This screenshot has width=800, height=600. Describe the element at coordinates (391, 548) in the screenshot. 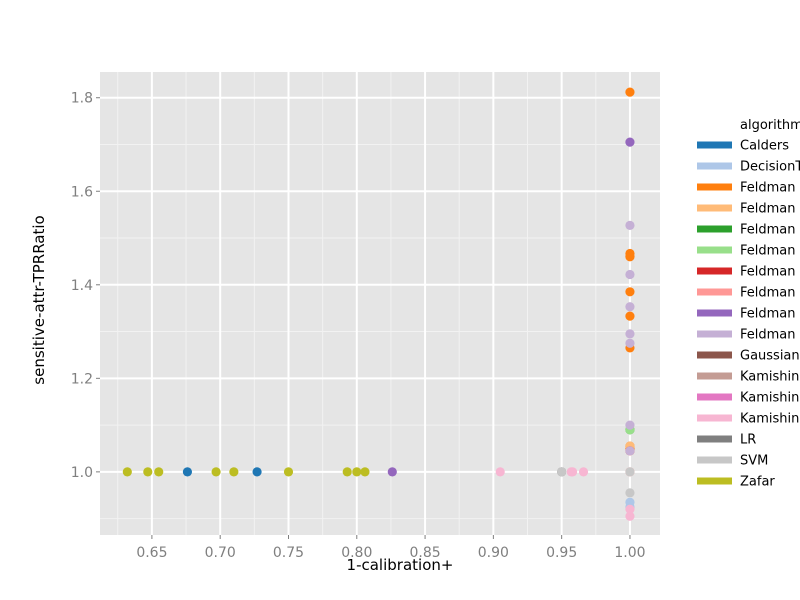

I see `x-axis-ticks: 0.65 0.70 0.75 0.80 0.85 0.90 0.95 1.00` at that location.